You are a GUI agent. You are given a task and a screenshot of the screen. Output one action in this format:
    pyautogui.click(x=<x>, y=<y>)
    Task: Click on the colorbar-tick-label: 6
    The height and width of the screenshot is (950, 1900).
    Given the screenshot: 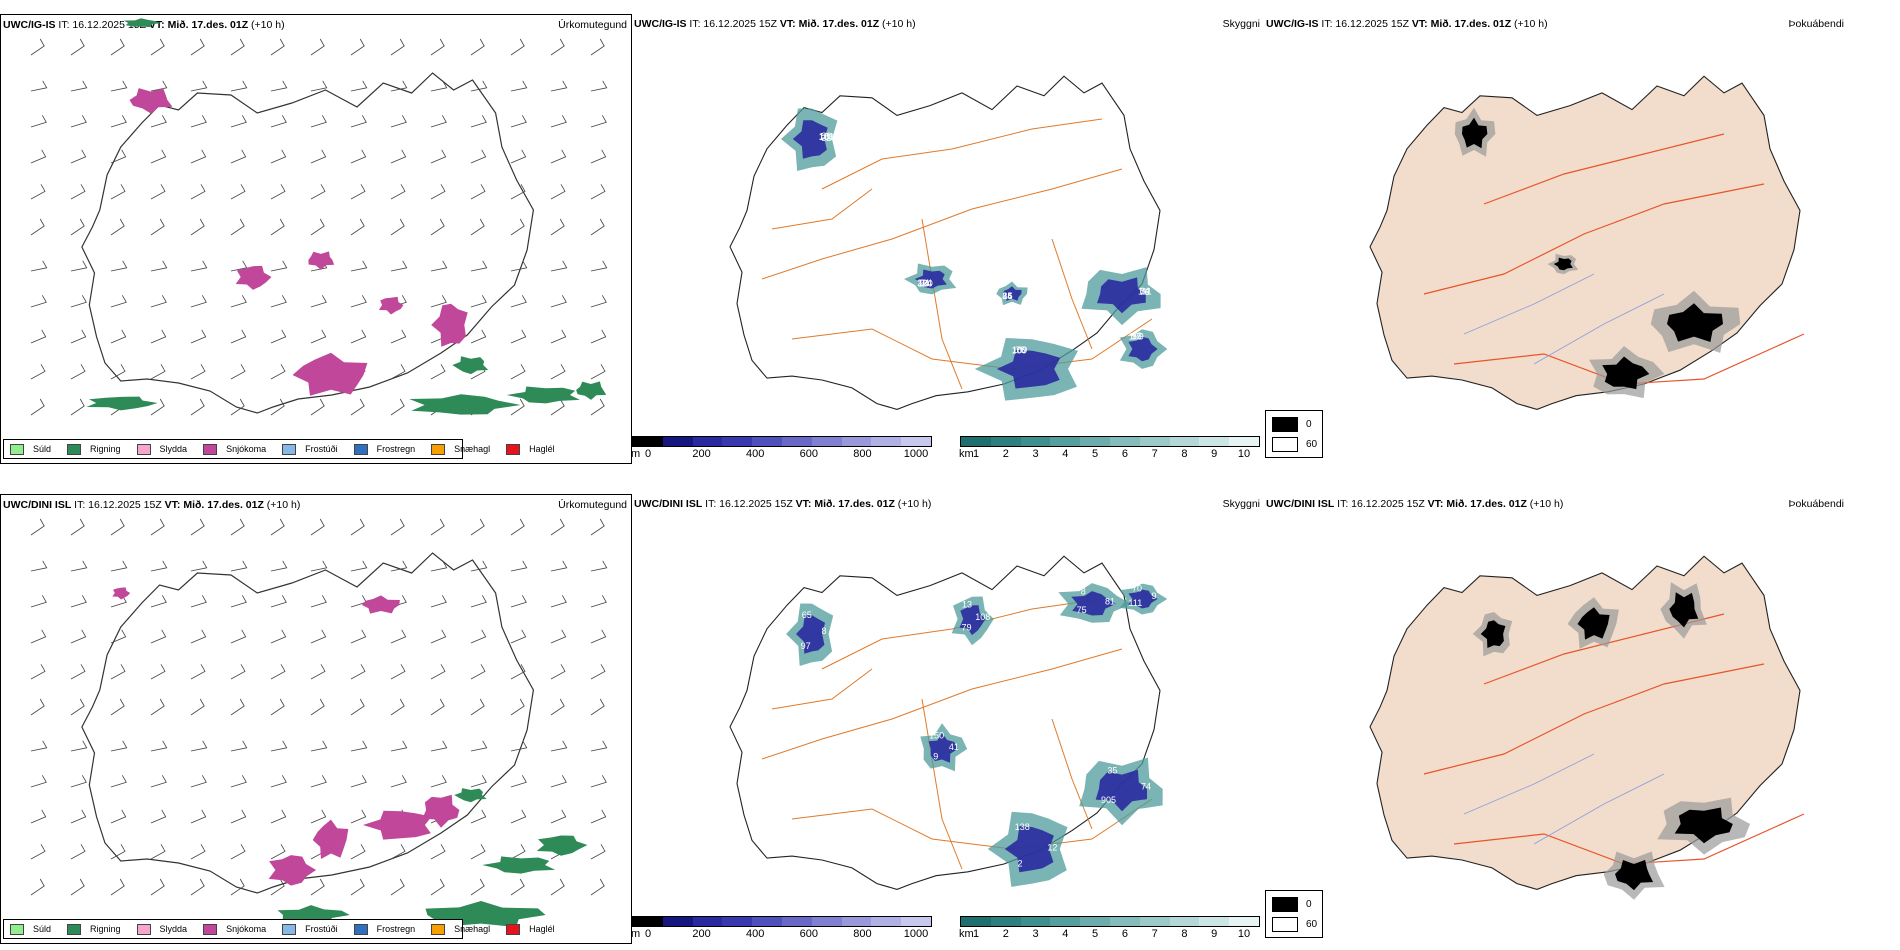 What is the action you would take?
    pyautogui.click(x=1124, y=454)
    